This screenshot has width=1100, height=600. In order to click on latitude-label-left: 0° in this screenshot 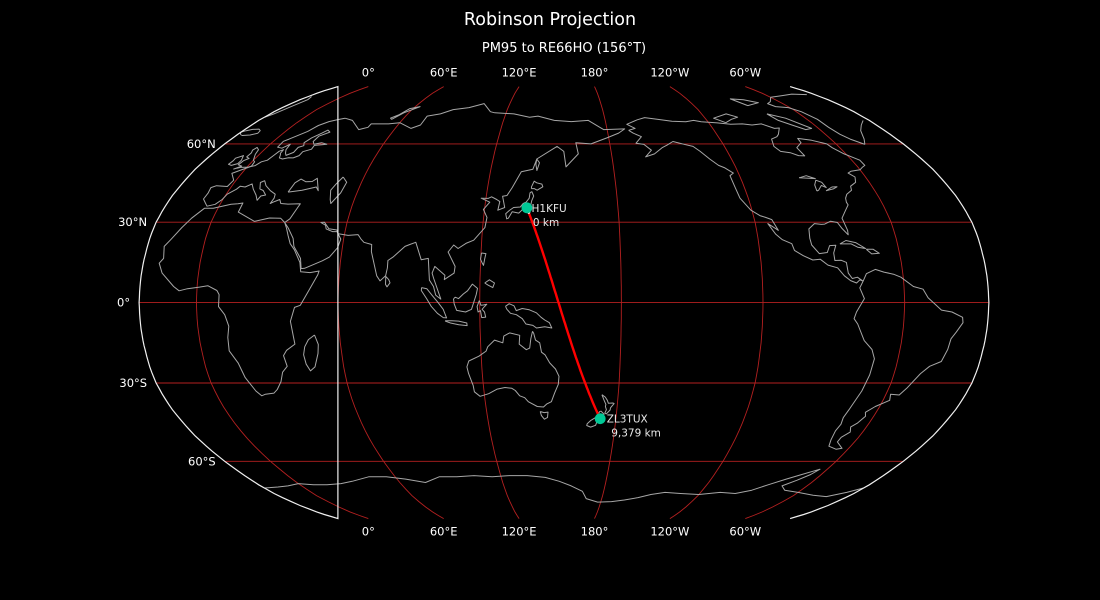, I will do `click(123, 303)`.